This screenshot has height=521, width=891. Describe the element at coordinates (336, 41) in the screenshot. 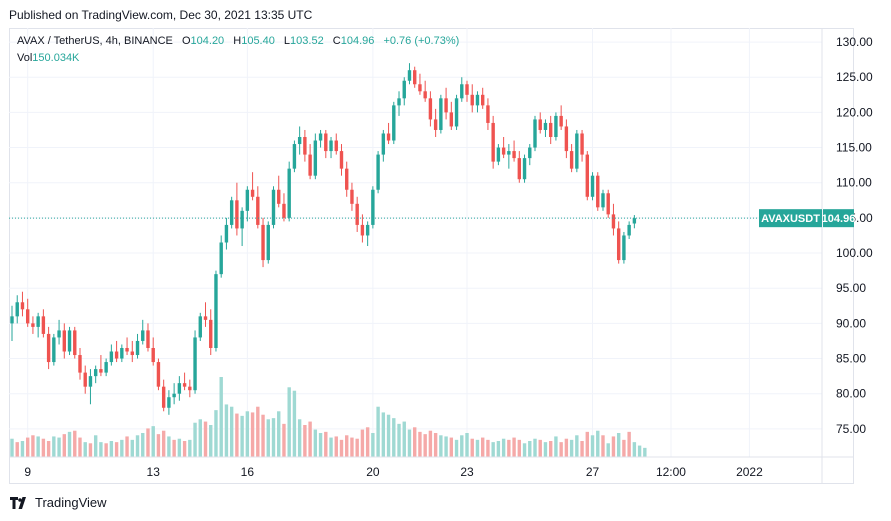

I see `close-label: C` at that location.